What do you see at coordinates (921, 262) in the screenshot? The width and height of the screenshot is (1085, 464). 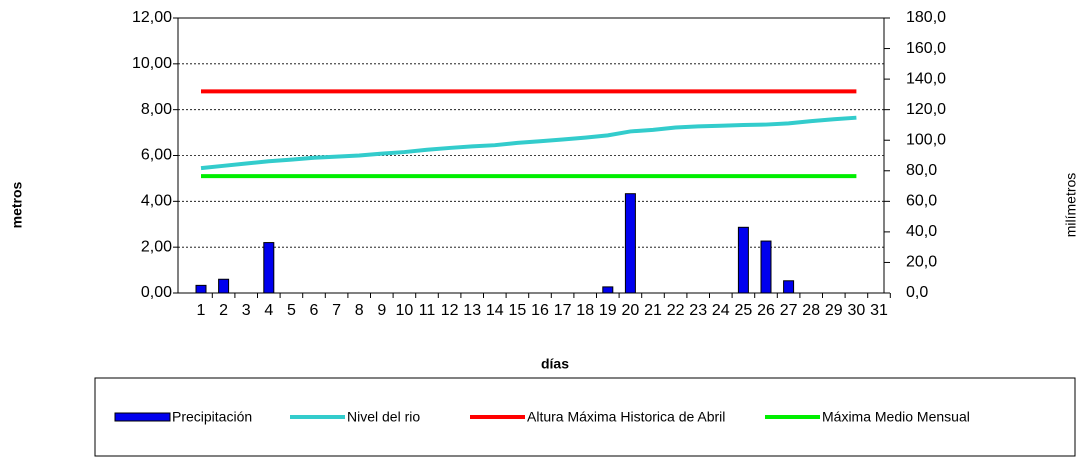 I see `y2-tick-label: 20,0` at bounding box center [921, 262].